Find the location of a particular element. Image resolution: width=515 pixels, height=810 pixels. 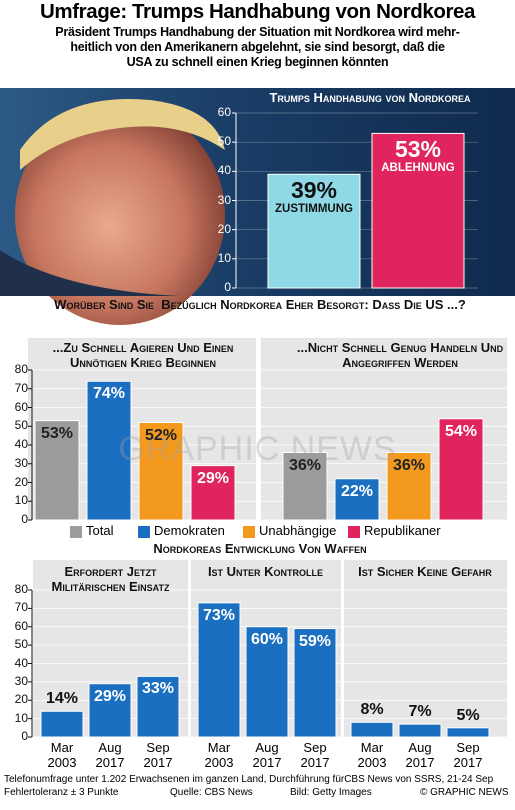

legend-label: Republikaner is located at coordinates (402, 530).